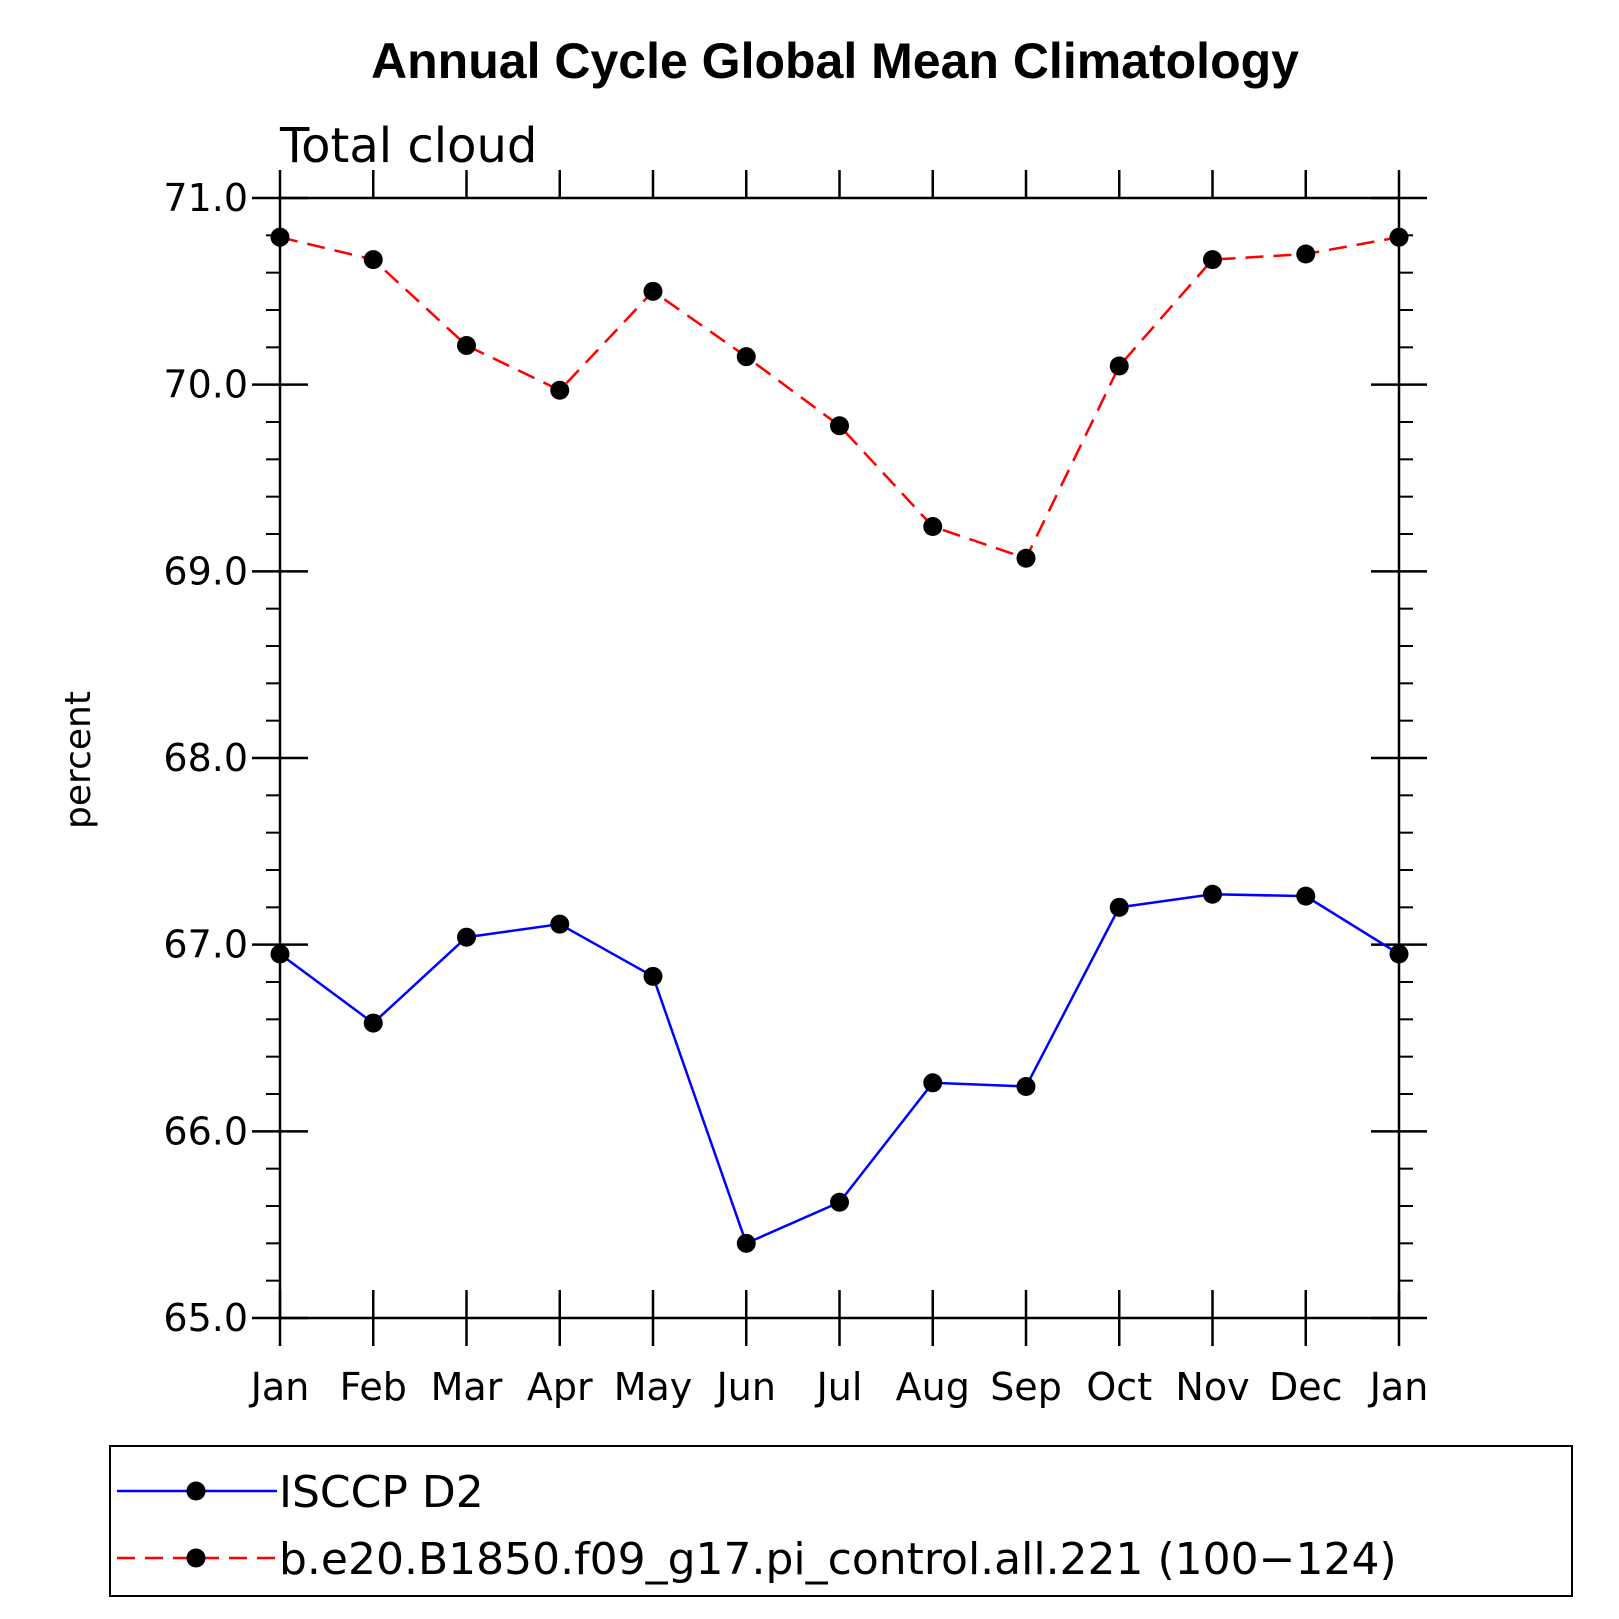 This screenshot has height=1619, width=1619. I want to click on chart-title: Annual Cycle Global Mean Climatology, so click(835, 61).